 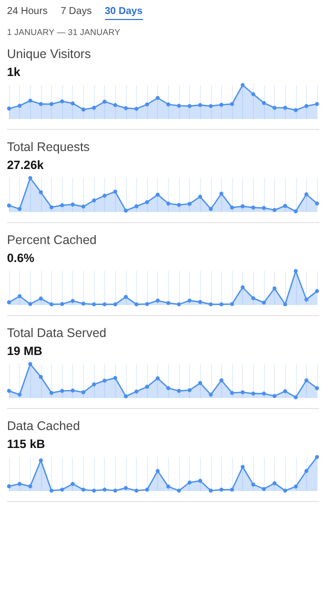 What do you see at coordinates (123, 13) in the screenshot?
I see `text: 30 Days` at bounding box center [123, 13].